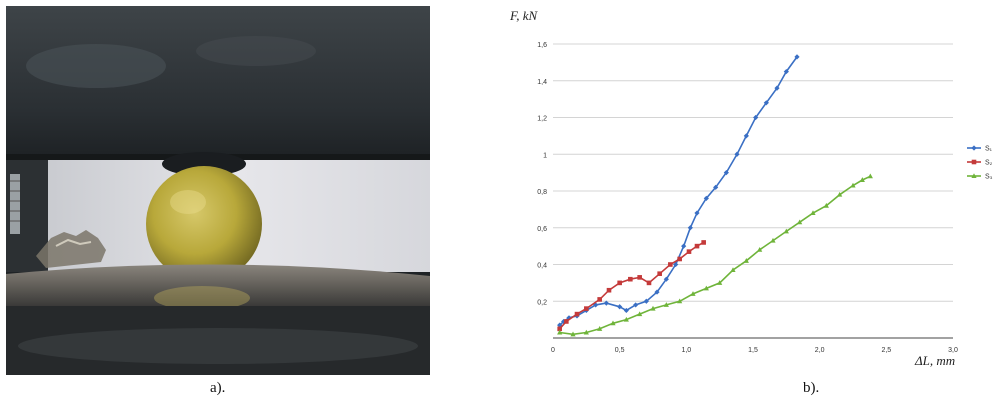 This screenshot has width=1000, height=405. I want to click on panel-label-b: b)., so click(811, 388).